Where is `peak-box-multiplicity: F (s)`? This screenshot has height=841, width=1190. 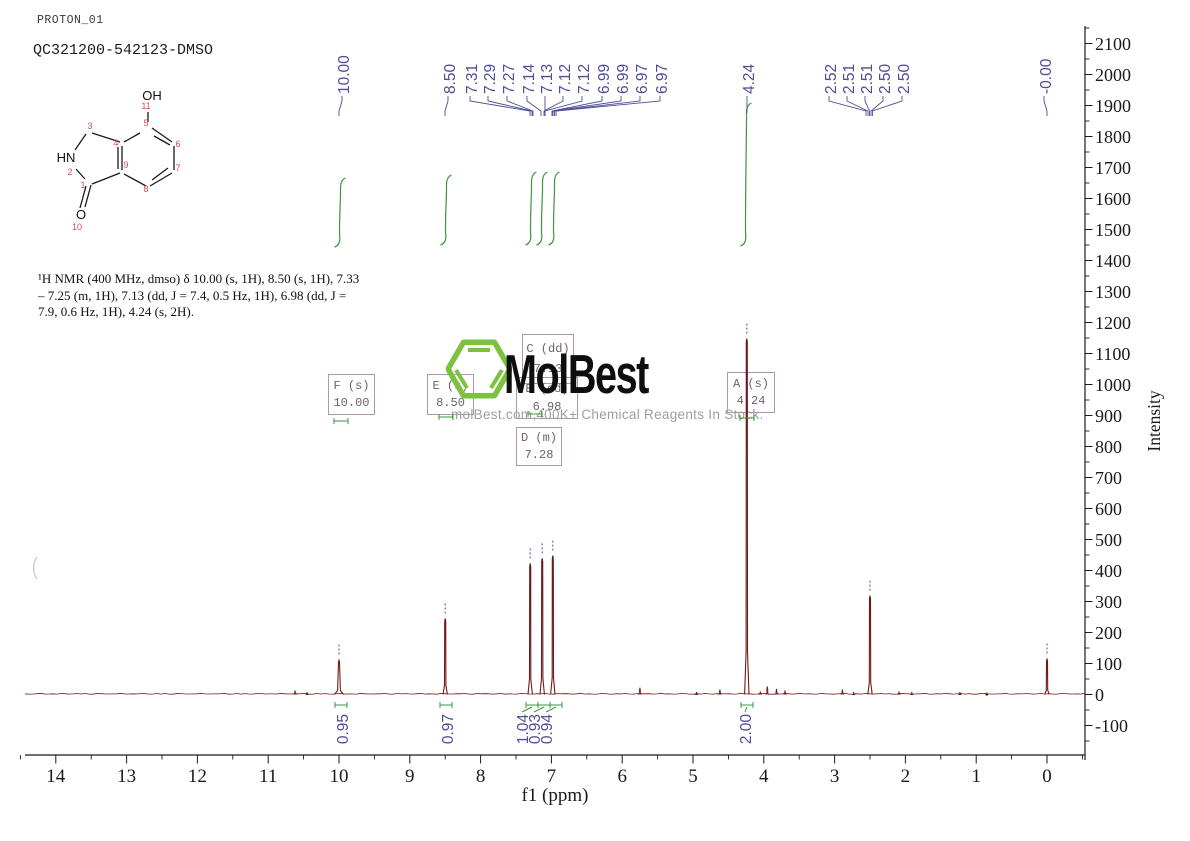
peak-box-multiplicity: F (s) is located at coordinates (351, 385).